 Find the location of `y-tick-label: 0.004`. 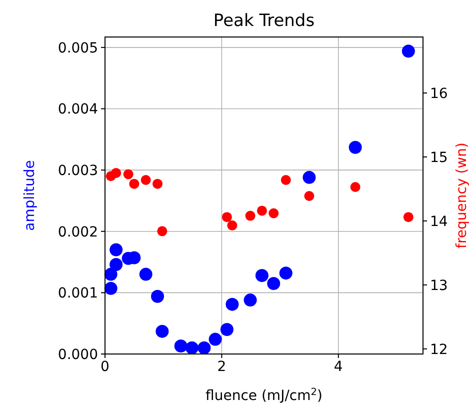

y-tick-label: 0.004 is located at coordinates (78, 110).